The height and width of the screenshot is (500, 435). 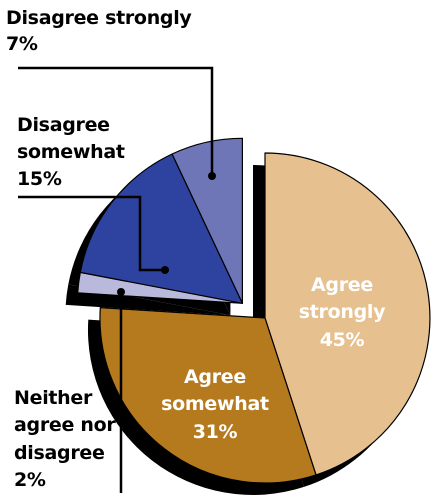 I want to click on label-neither: Neither agree nor disagree 2%, so click(x=65, y=439).